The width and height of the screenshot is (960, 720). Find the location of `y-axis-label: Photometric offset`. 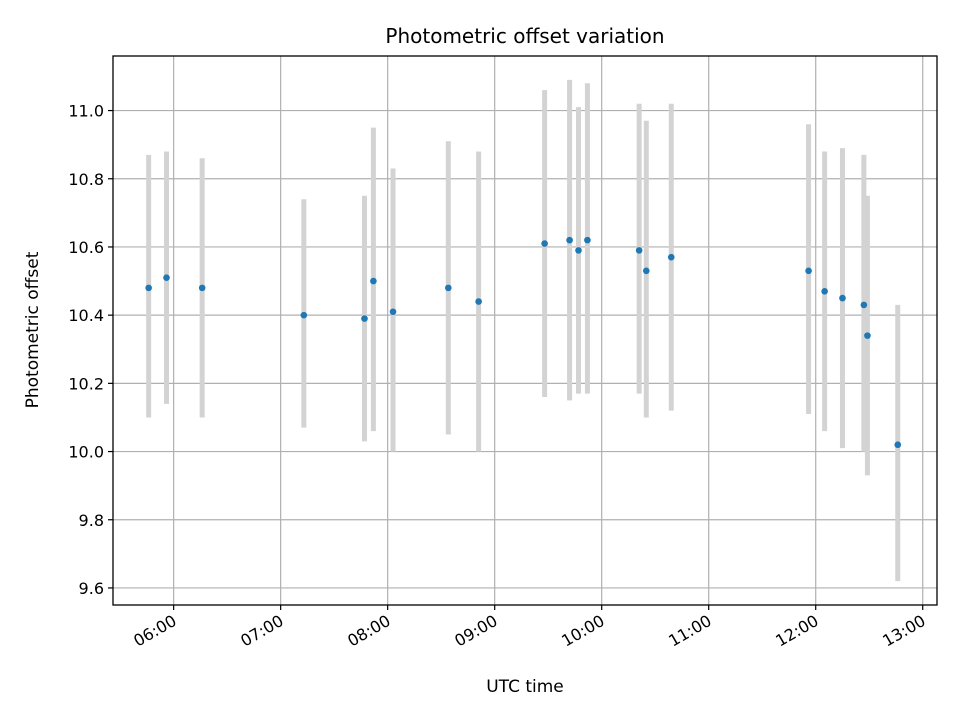

y-axis-label: Photometric offset is located at coordinates (33, 329).